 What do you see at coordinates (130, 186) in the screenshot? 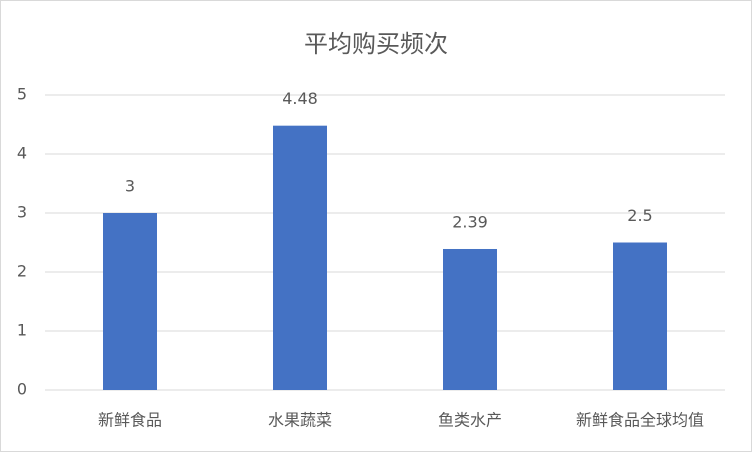
I see `data-label: 3` at bounding box center [130, 186].